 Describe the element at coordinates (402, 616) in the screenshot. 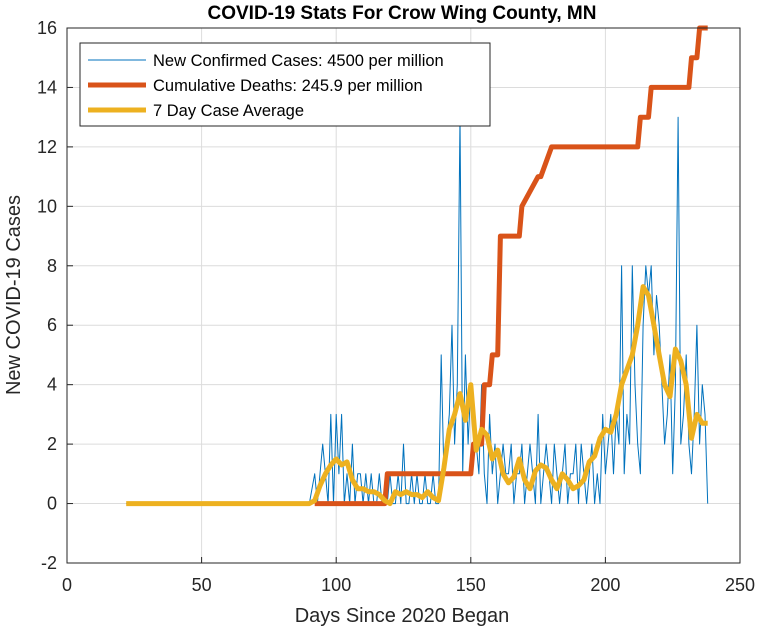

I see `x-axis-label: Days Since 2020 Began` at that location.